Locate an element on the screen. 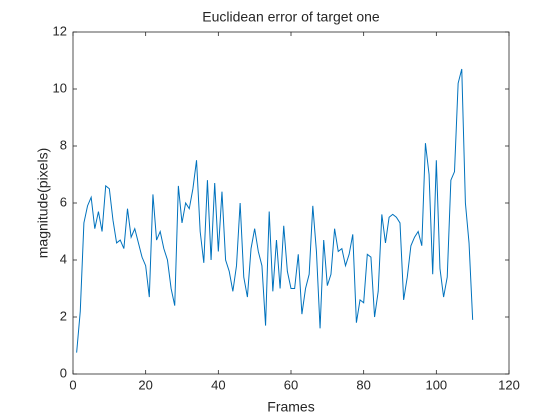 Image resolution: width=560 pixels, height=420 pixels. x-axis-label: Frames is located at coordinates (290, 407).